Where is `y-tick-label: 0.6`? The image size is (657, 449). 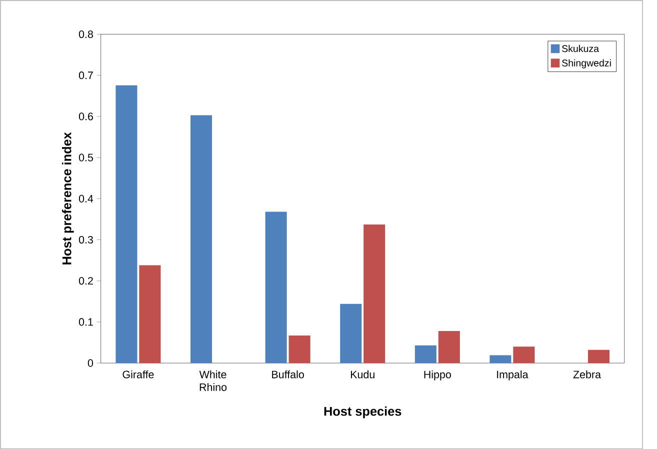 y-tick-label: 0.6 is located at coordinates (85, 116).